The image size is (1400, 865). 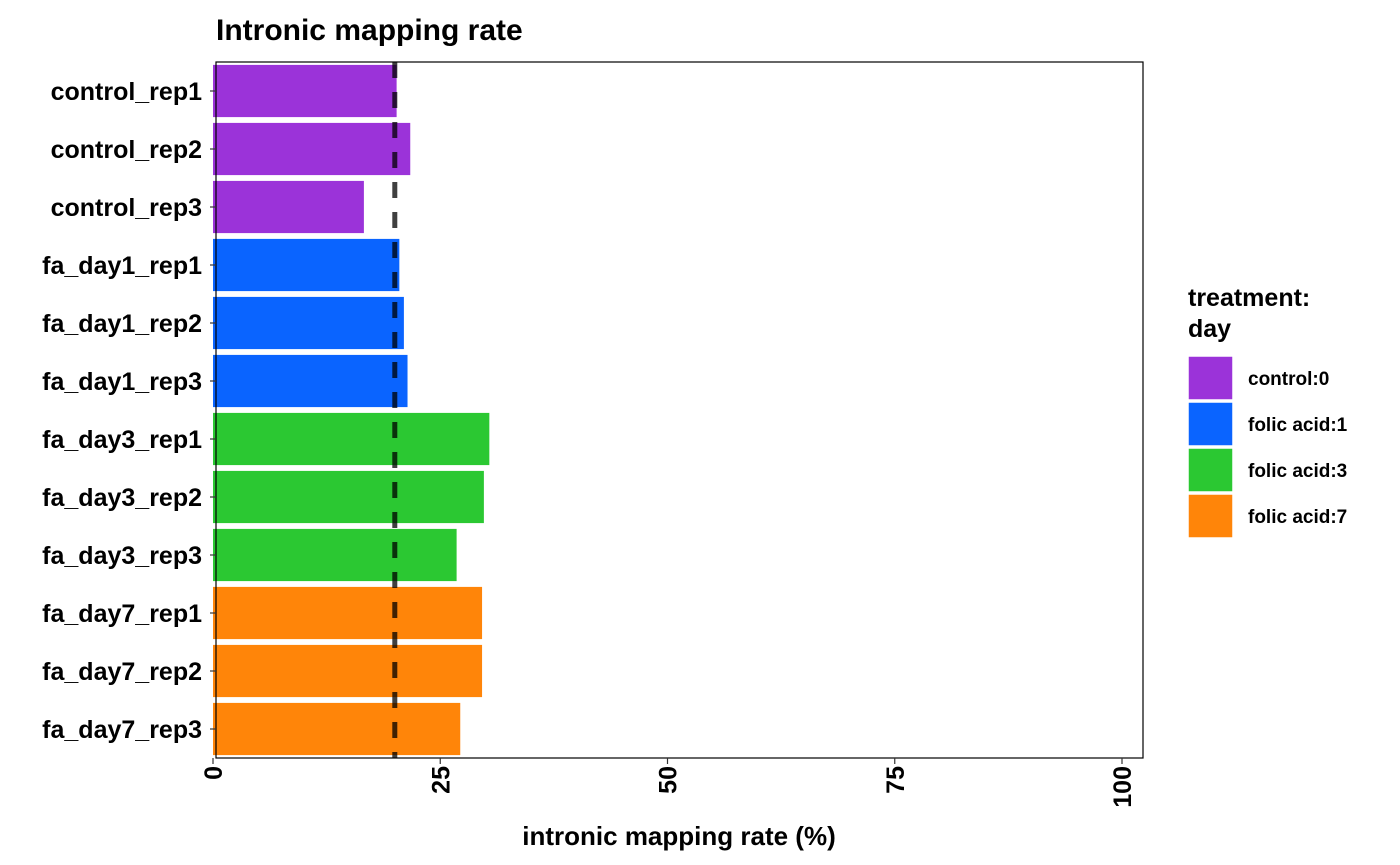 What do you see at coordinates (1123, 787) in the screenshot?
I see `x-tick-label: 100` at bounding box center [1123, 787].